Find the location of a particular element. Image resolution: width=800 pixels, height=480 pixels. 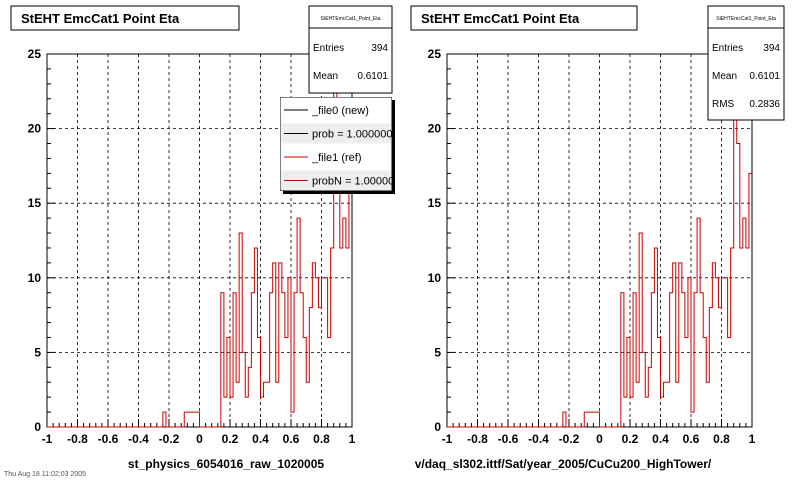

x-axis-label: st_physics_6054016_raw_1020005 is located at coordinates (226, 464).